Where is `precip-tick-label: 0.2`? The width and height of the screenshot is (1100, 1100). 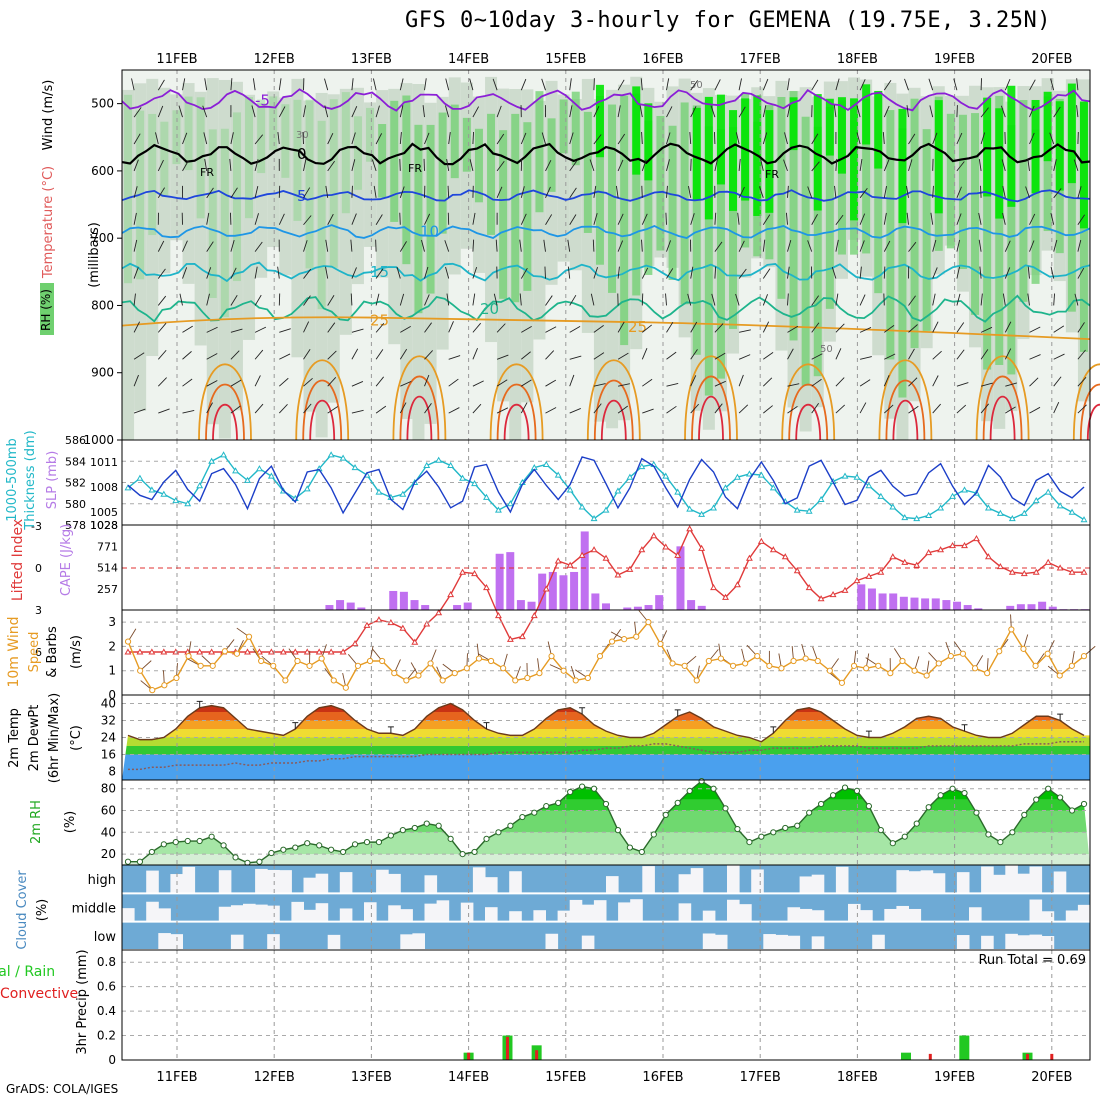 precip-tick-label: 0.2 is located at coordinates (106, 1036).